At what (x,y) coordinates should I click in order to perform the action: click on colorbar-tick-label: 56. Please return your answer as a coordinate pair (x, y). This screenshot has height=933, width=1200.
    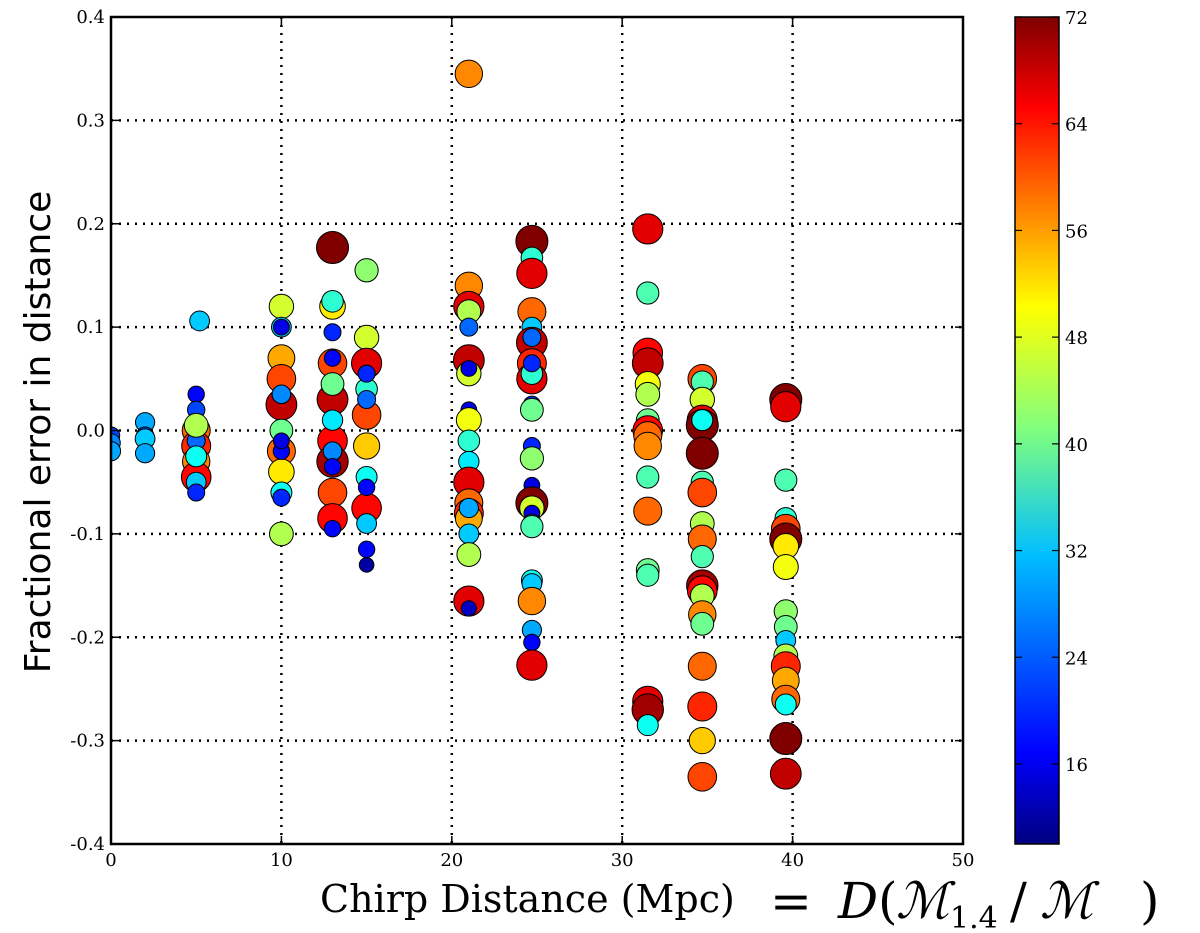
    Looking at the image, I should click on (1076, 231).